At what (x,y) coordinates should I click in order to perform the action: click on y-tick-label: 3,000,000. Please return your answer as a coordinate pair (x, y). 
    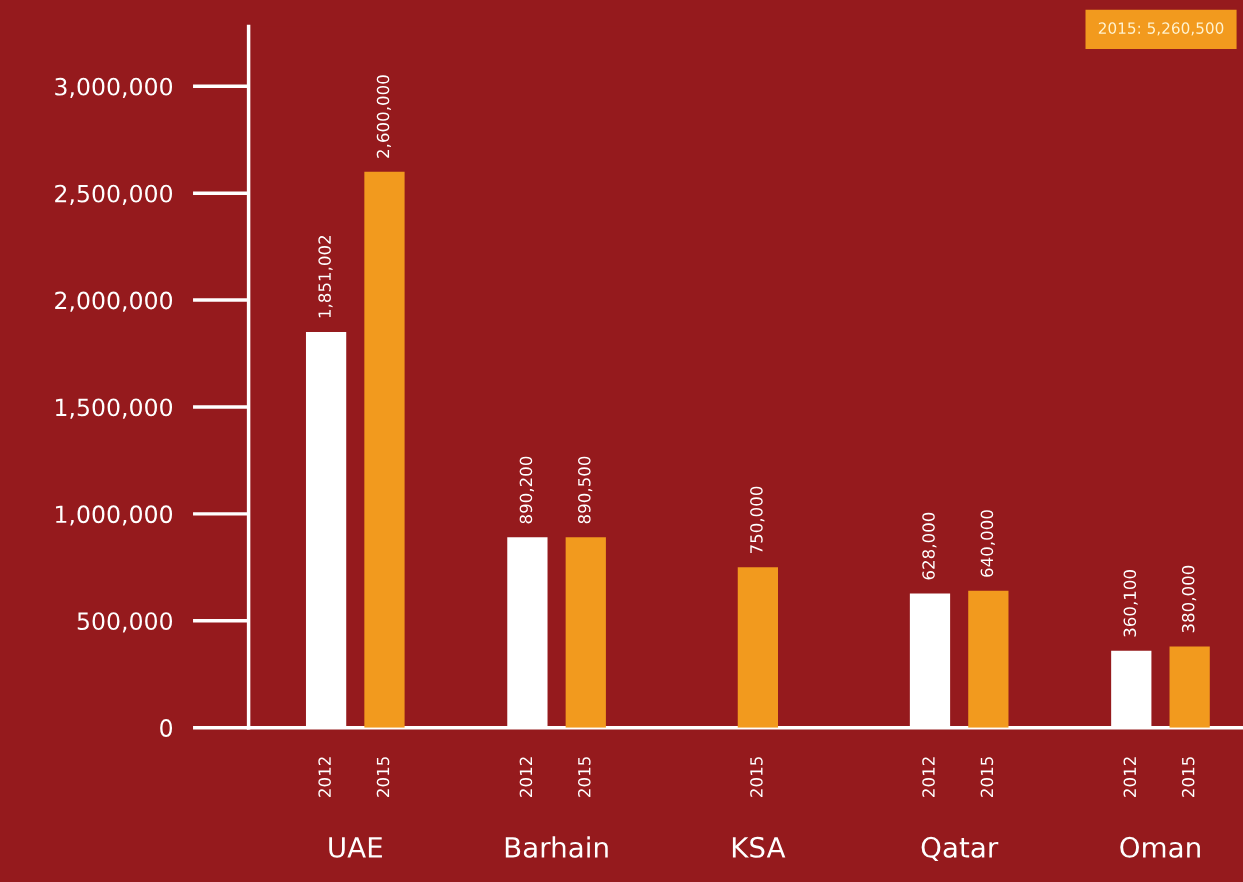
    Looking at the image, I should click on (114, 88).